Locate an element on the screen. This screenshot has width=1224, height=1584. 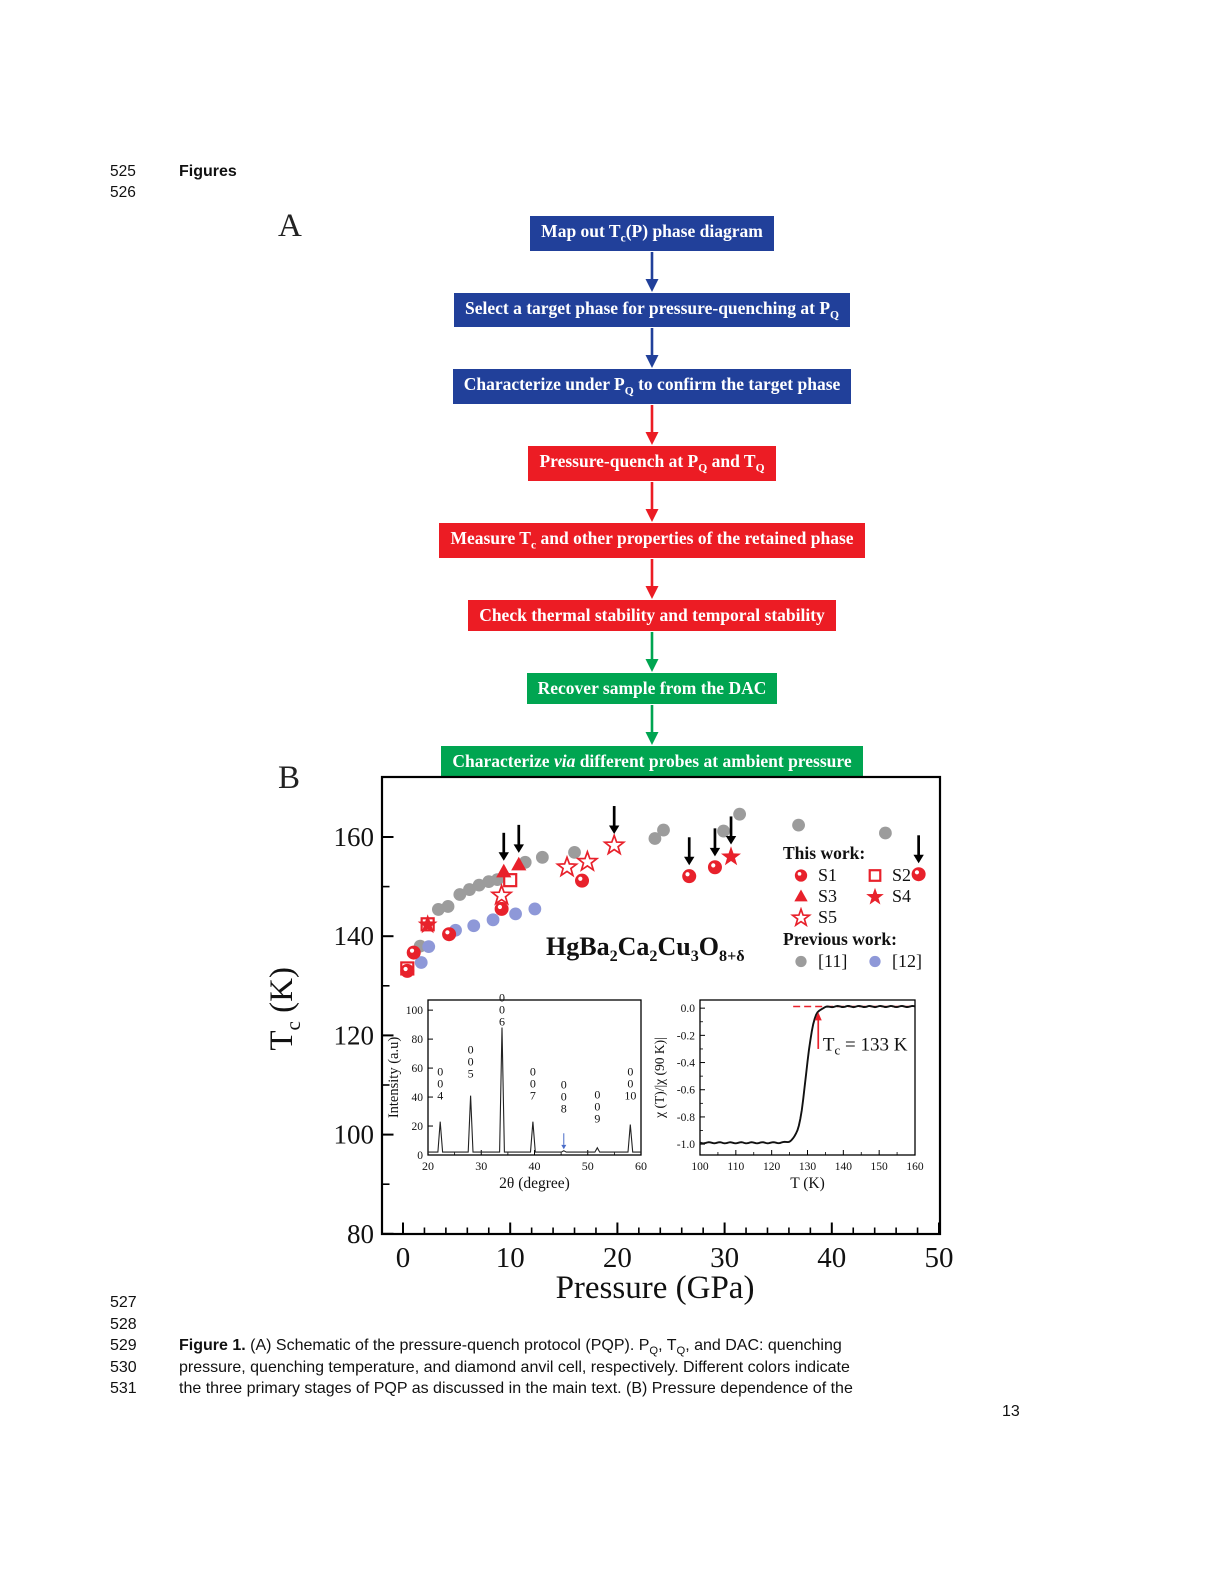
open-square-red-marker-icon is located at coordinates (875, 875).